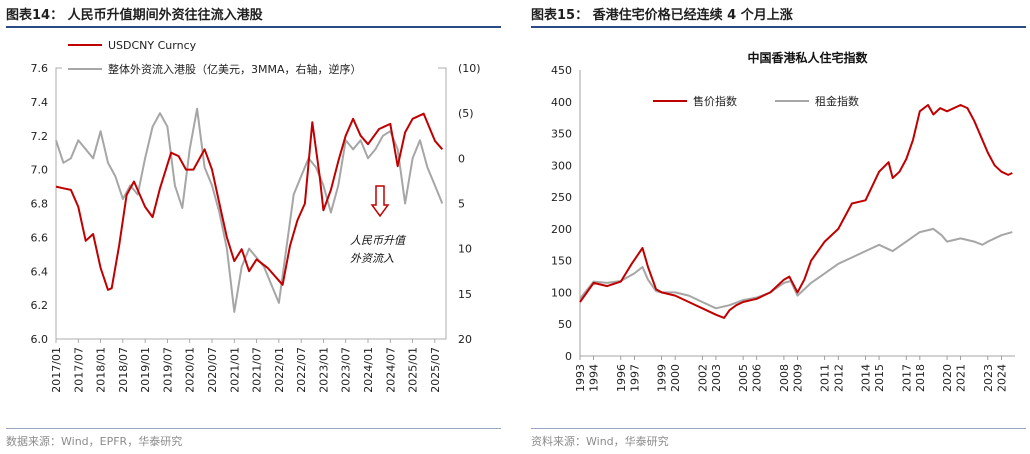 This screenshot has width=1030, height=454. Describe the element at coordinates (346, 370) in the screenshot. I see `left-x-tick-label: 2023/07` at that location.